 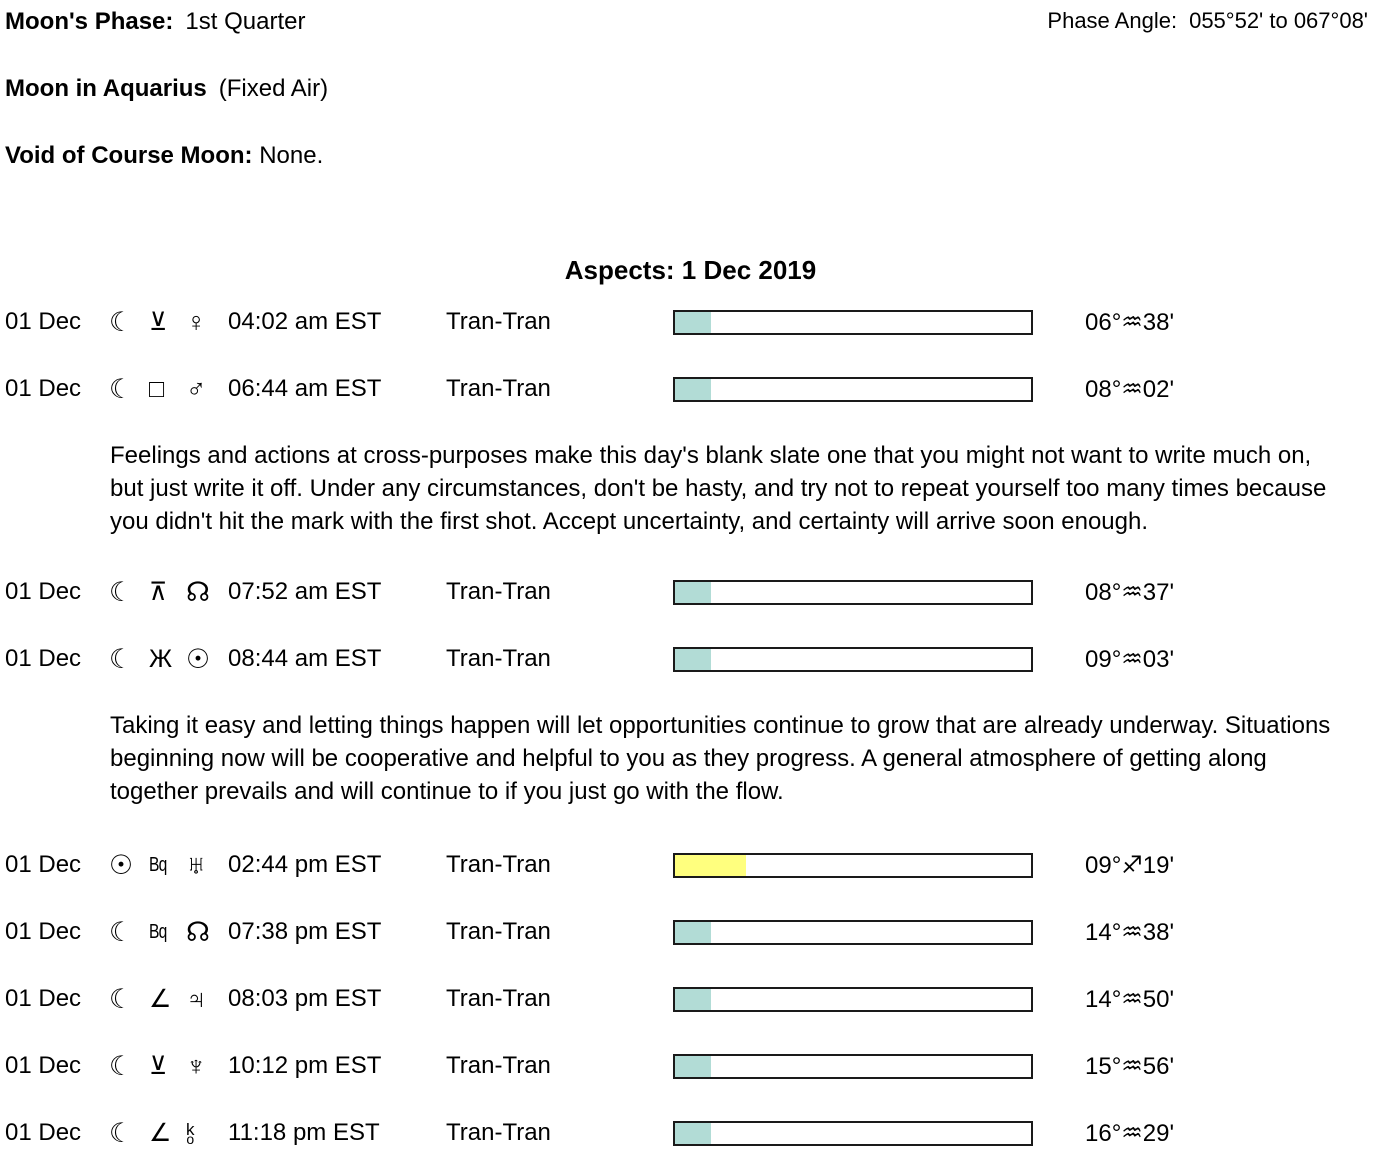 I want to click on moons-phase-value: 1st Quarter, so click(x=245, y=21).